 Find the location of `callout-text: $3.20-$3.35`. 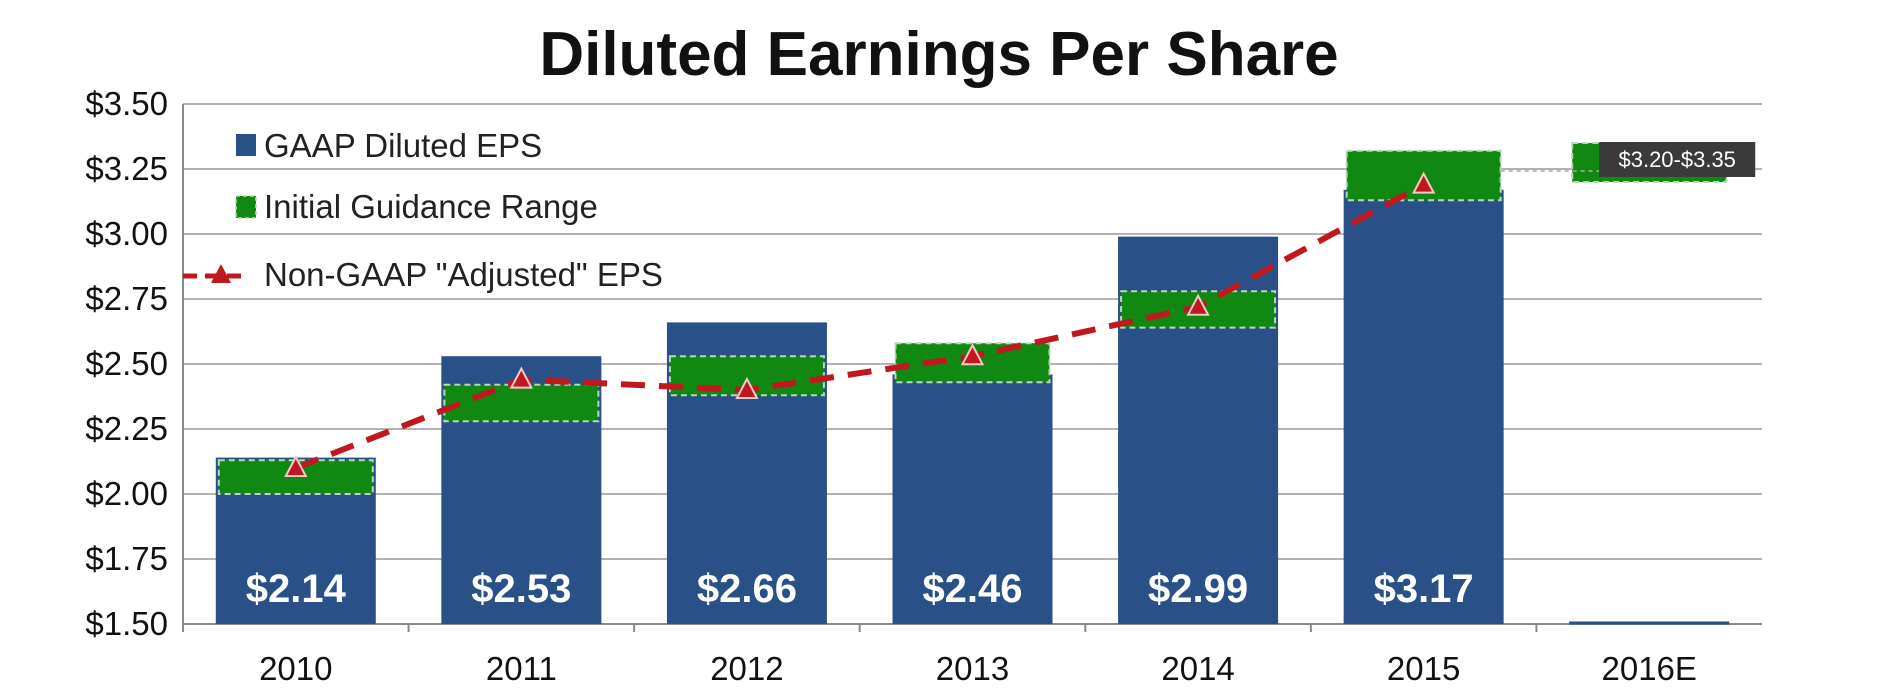

callout-text: $3.20-$3.35 is located at coordinates (1676, 159).